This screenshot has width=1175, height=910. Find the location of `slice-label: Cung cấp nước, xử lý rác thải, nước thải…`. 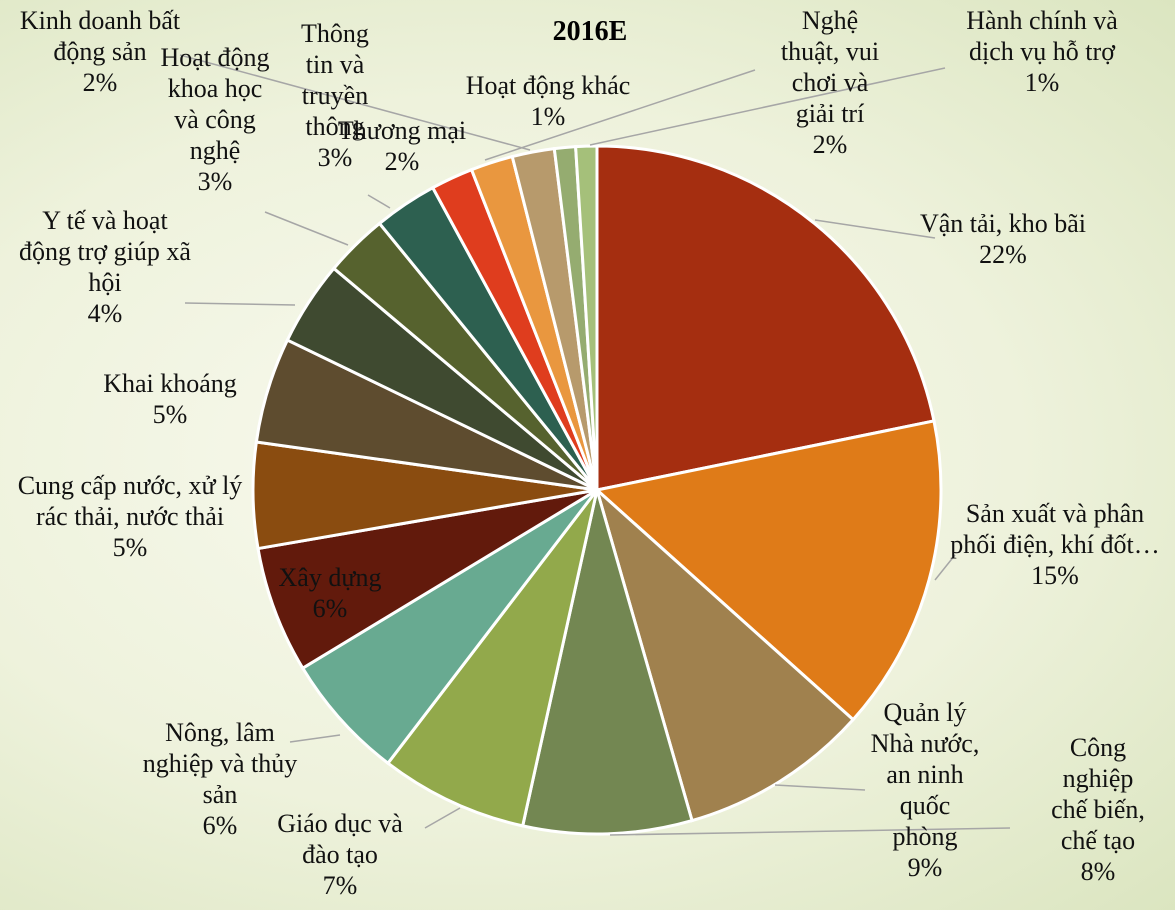

slice-label: Cung cấp nước, xử lý rác thải, nước thải… is located at coordinates (130, 516).